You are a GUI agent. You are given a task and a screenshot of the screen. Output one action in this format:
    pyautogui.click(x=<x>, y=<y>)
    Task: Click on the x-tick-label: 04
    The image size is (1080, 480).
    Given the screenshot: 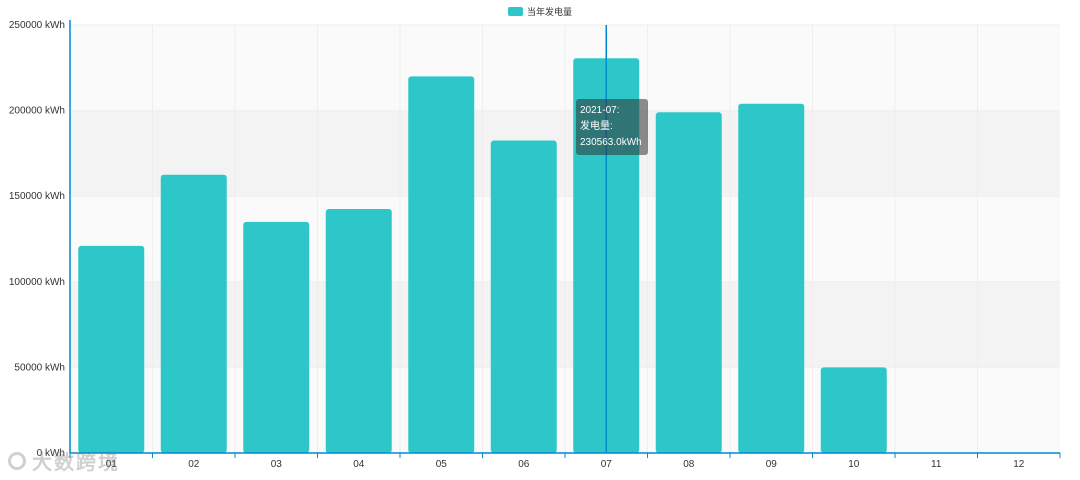 What is the action you would take?
    pyautogui.click(x=359, y=464)
    